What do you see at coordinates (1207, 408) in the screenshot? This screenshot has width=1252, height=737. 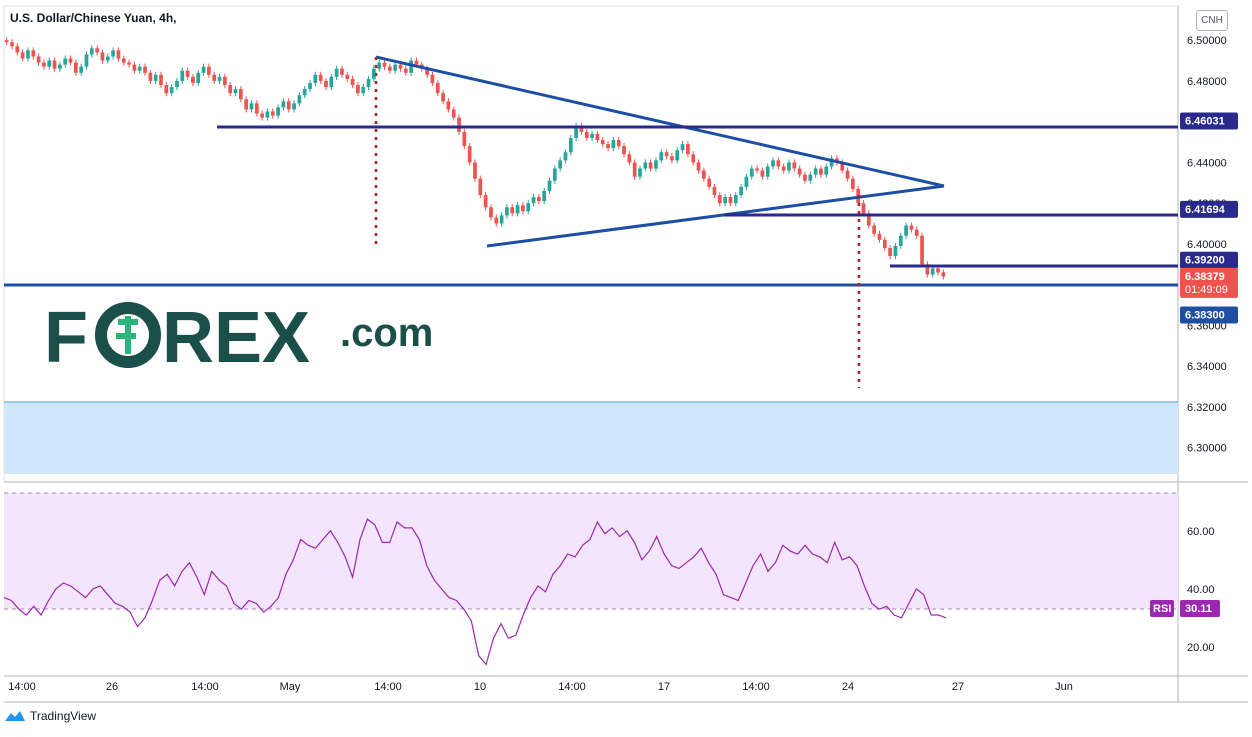 I see `price-tick-label: 6.32000` at bounding box center [1207, 408].